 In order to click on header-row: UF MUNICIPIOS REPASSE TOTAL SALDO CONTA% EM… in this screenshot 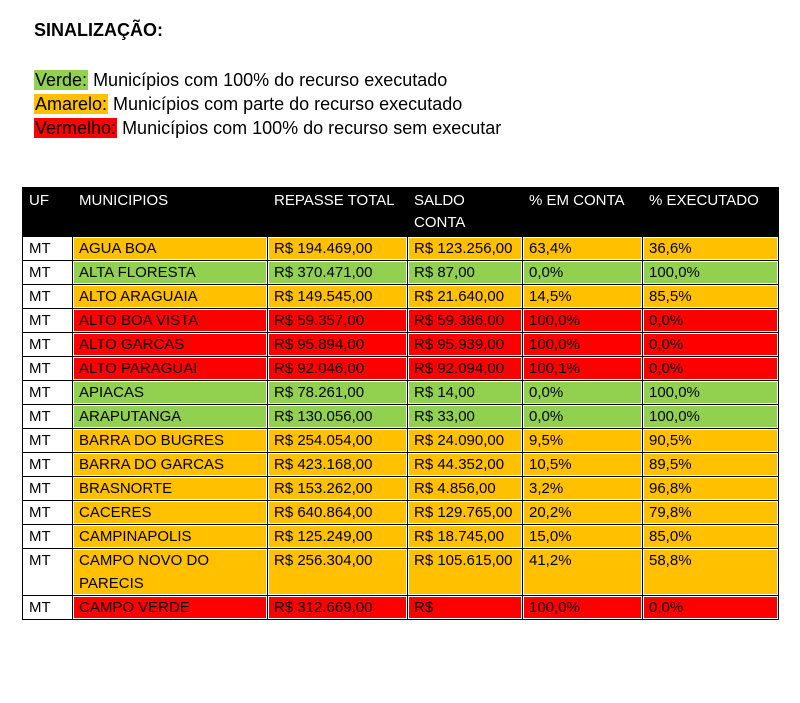, I will do `click(400, 212)`.